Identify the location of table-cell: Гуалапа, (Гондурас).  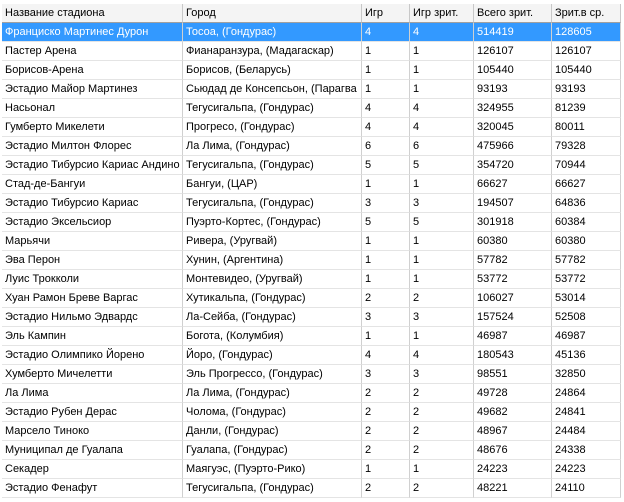
(272, 450).